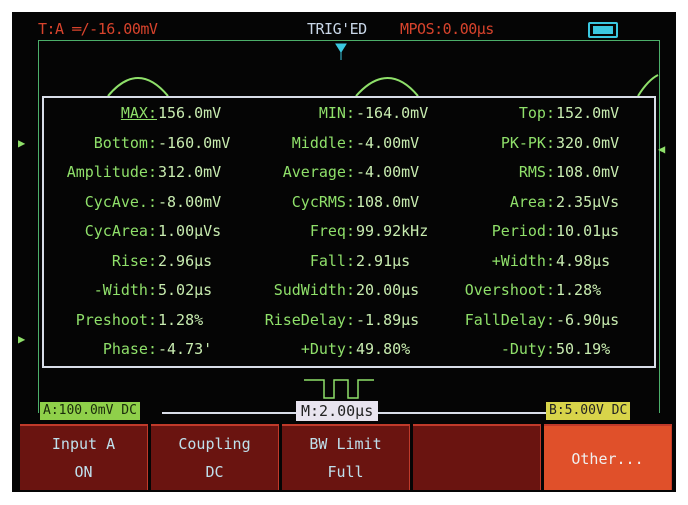 This screenshot has height=505, width=688. Describe the element at coordinates (583, 260) in the screenshot. I see `measurement-value: 4.98µs` at that location.